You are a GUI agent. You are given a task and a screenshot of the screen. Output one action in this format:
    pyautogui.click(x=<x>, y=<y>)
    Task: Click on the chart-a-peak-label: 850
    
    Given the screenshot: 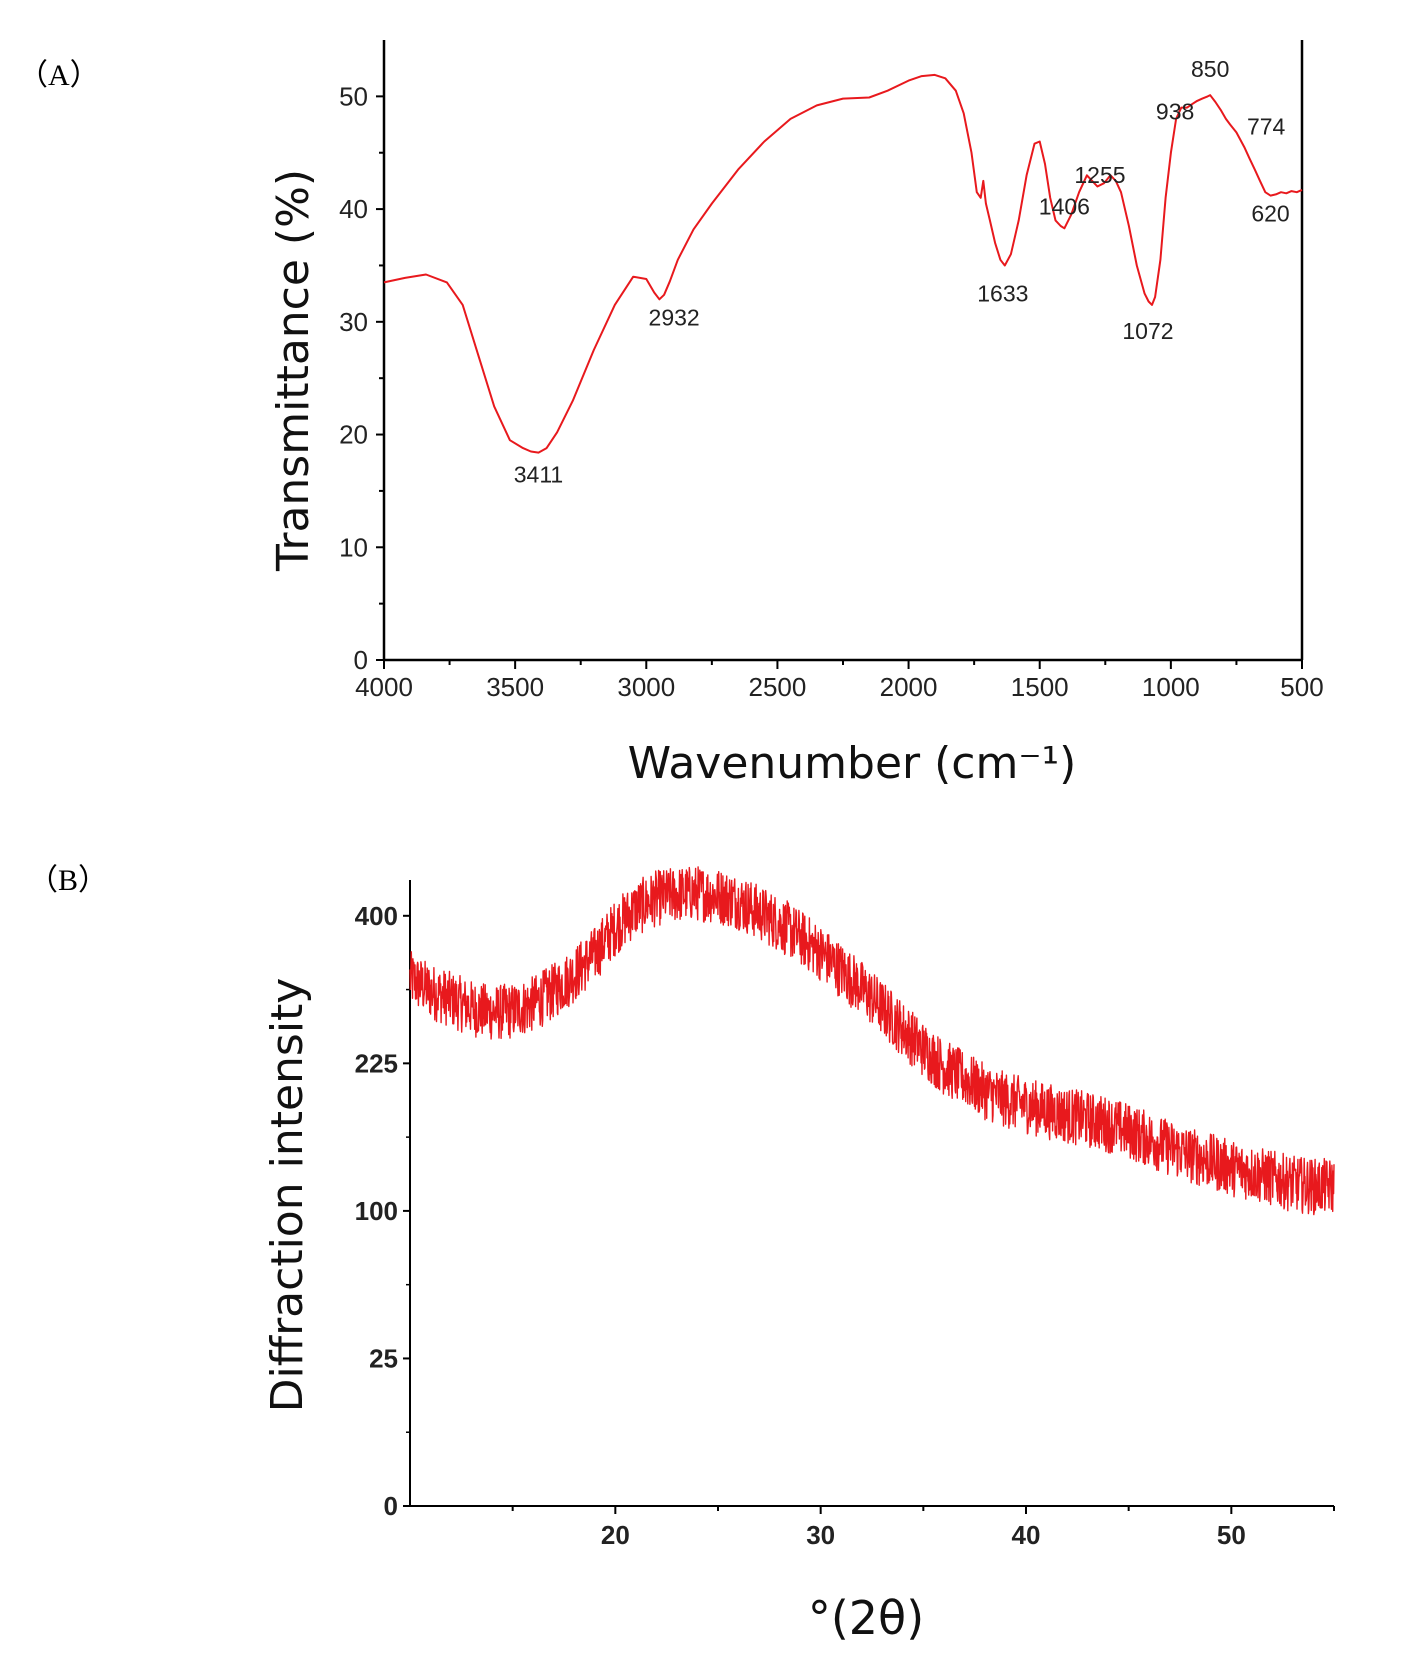 What is the action you would take?
    pyautogui.click(x=1210, y=69)
    